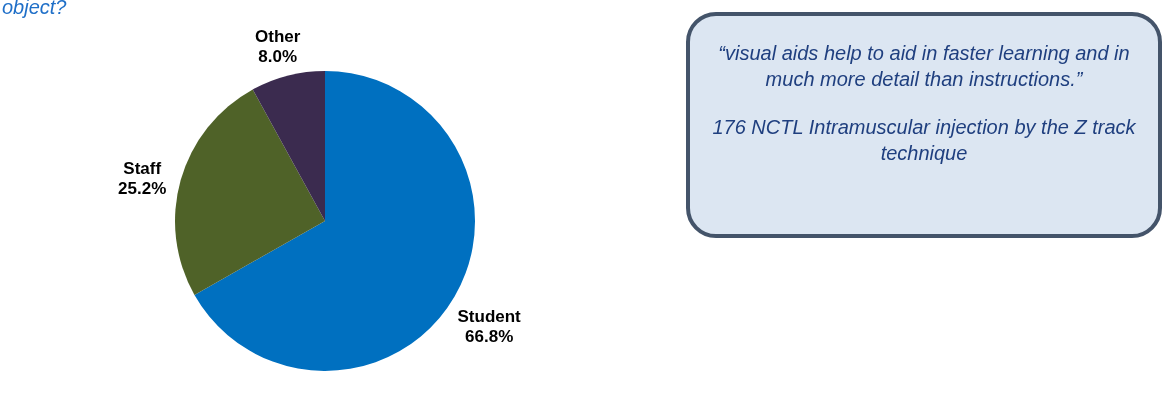 The width and height of the screenshot is (1173, 419). Describe the element at coordinates (278, 56) in the screenshot. I see `data-label: 8.0%` at that location.